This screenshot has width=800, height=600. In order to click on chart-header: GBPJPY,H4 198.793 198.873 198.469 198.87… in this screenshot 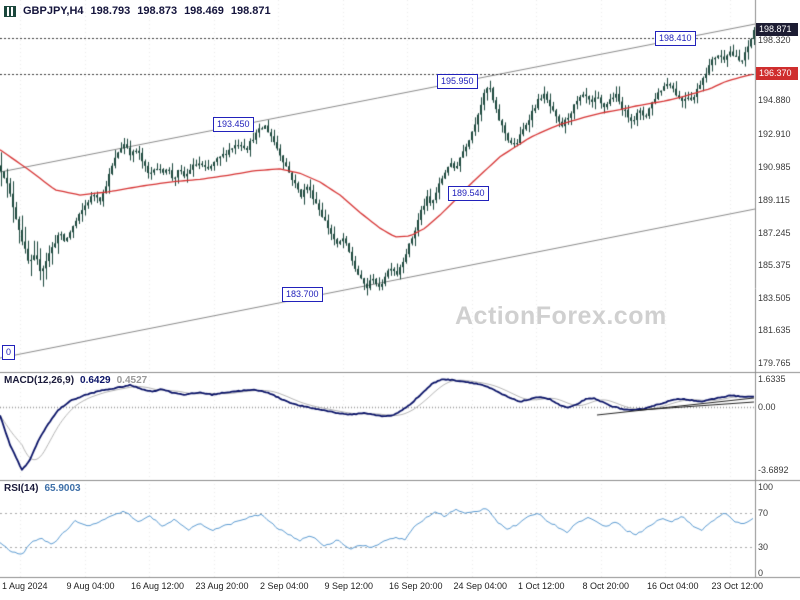, I will do `click(137, 11)`.